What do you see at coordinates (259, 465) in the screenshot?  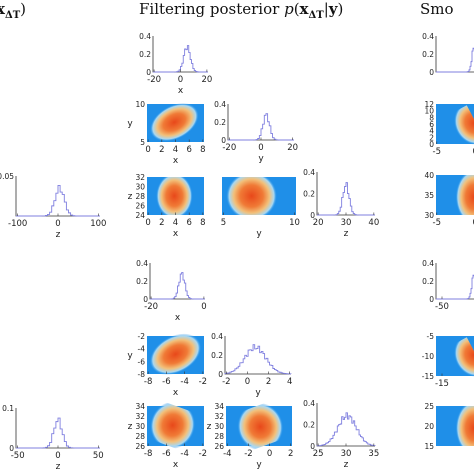 I see `xlabel-F2-yz: y` at bounding box center [259, 465].